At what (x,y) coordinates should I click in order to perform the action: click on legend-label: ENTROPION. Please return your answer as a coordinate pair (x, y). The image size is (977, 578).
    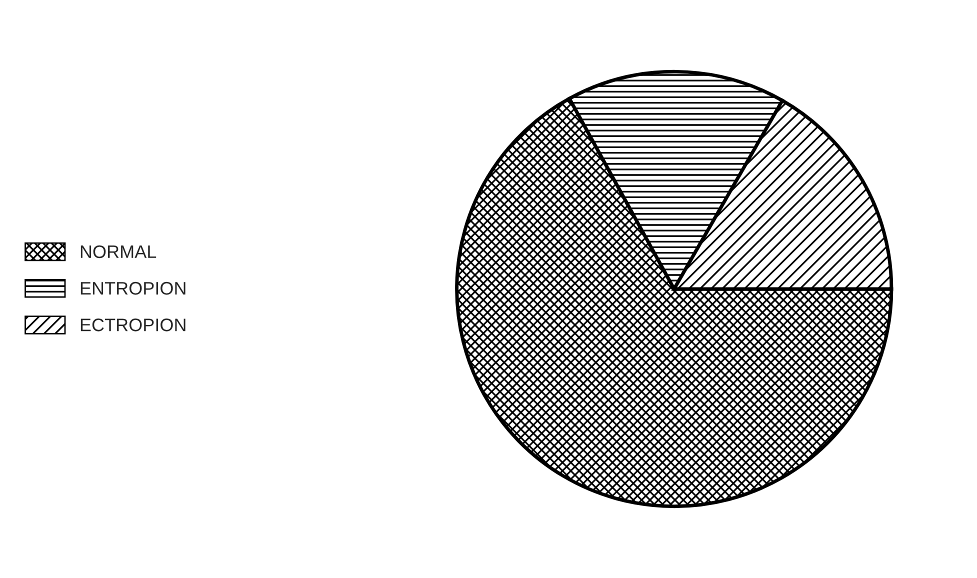
    Looking at the image, I should click on (133, 288).